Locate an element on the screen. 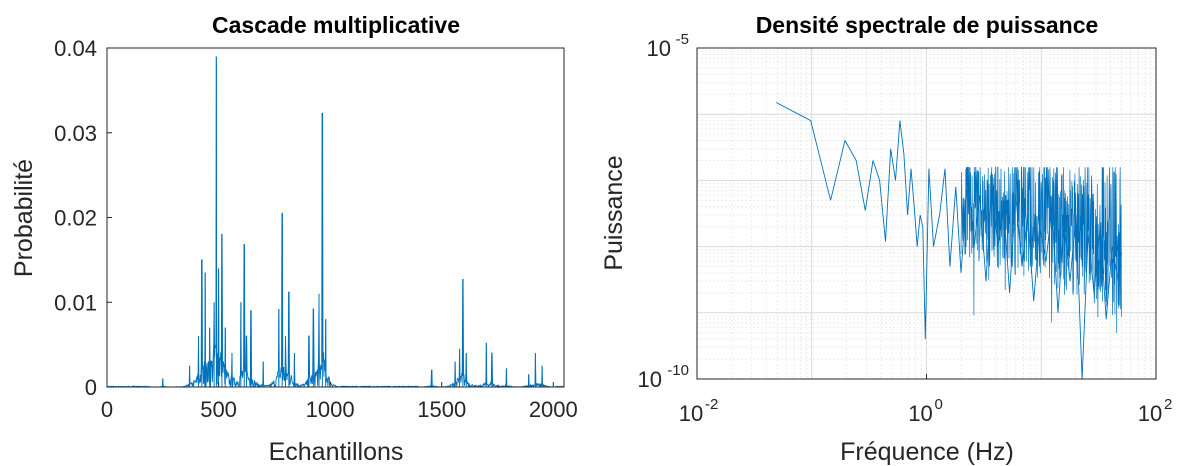  y-tick-exponent: -5 is located at coordinates (682, 39).